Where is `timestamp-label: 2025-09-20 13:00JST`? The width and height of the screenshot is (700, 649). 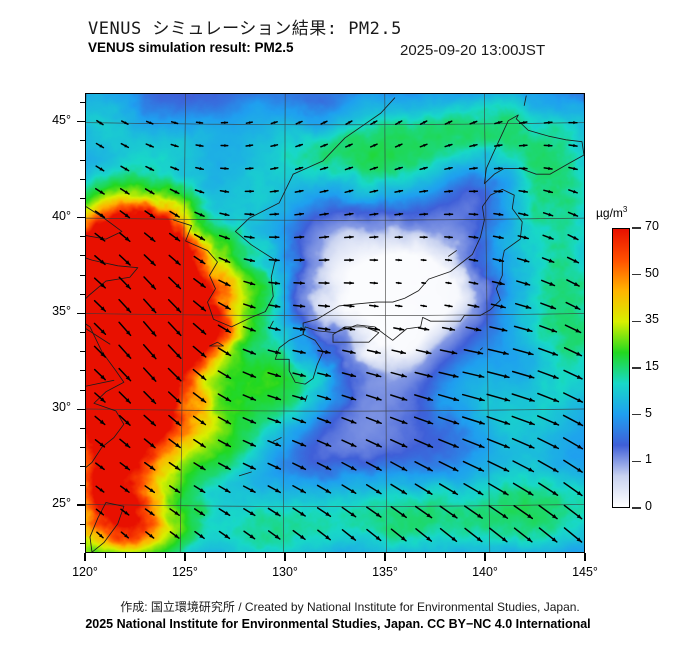 timestamp-label: 2025-09-20 13:00JST is located at coordinates (473, 50).